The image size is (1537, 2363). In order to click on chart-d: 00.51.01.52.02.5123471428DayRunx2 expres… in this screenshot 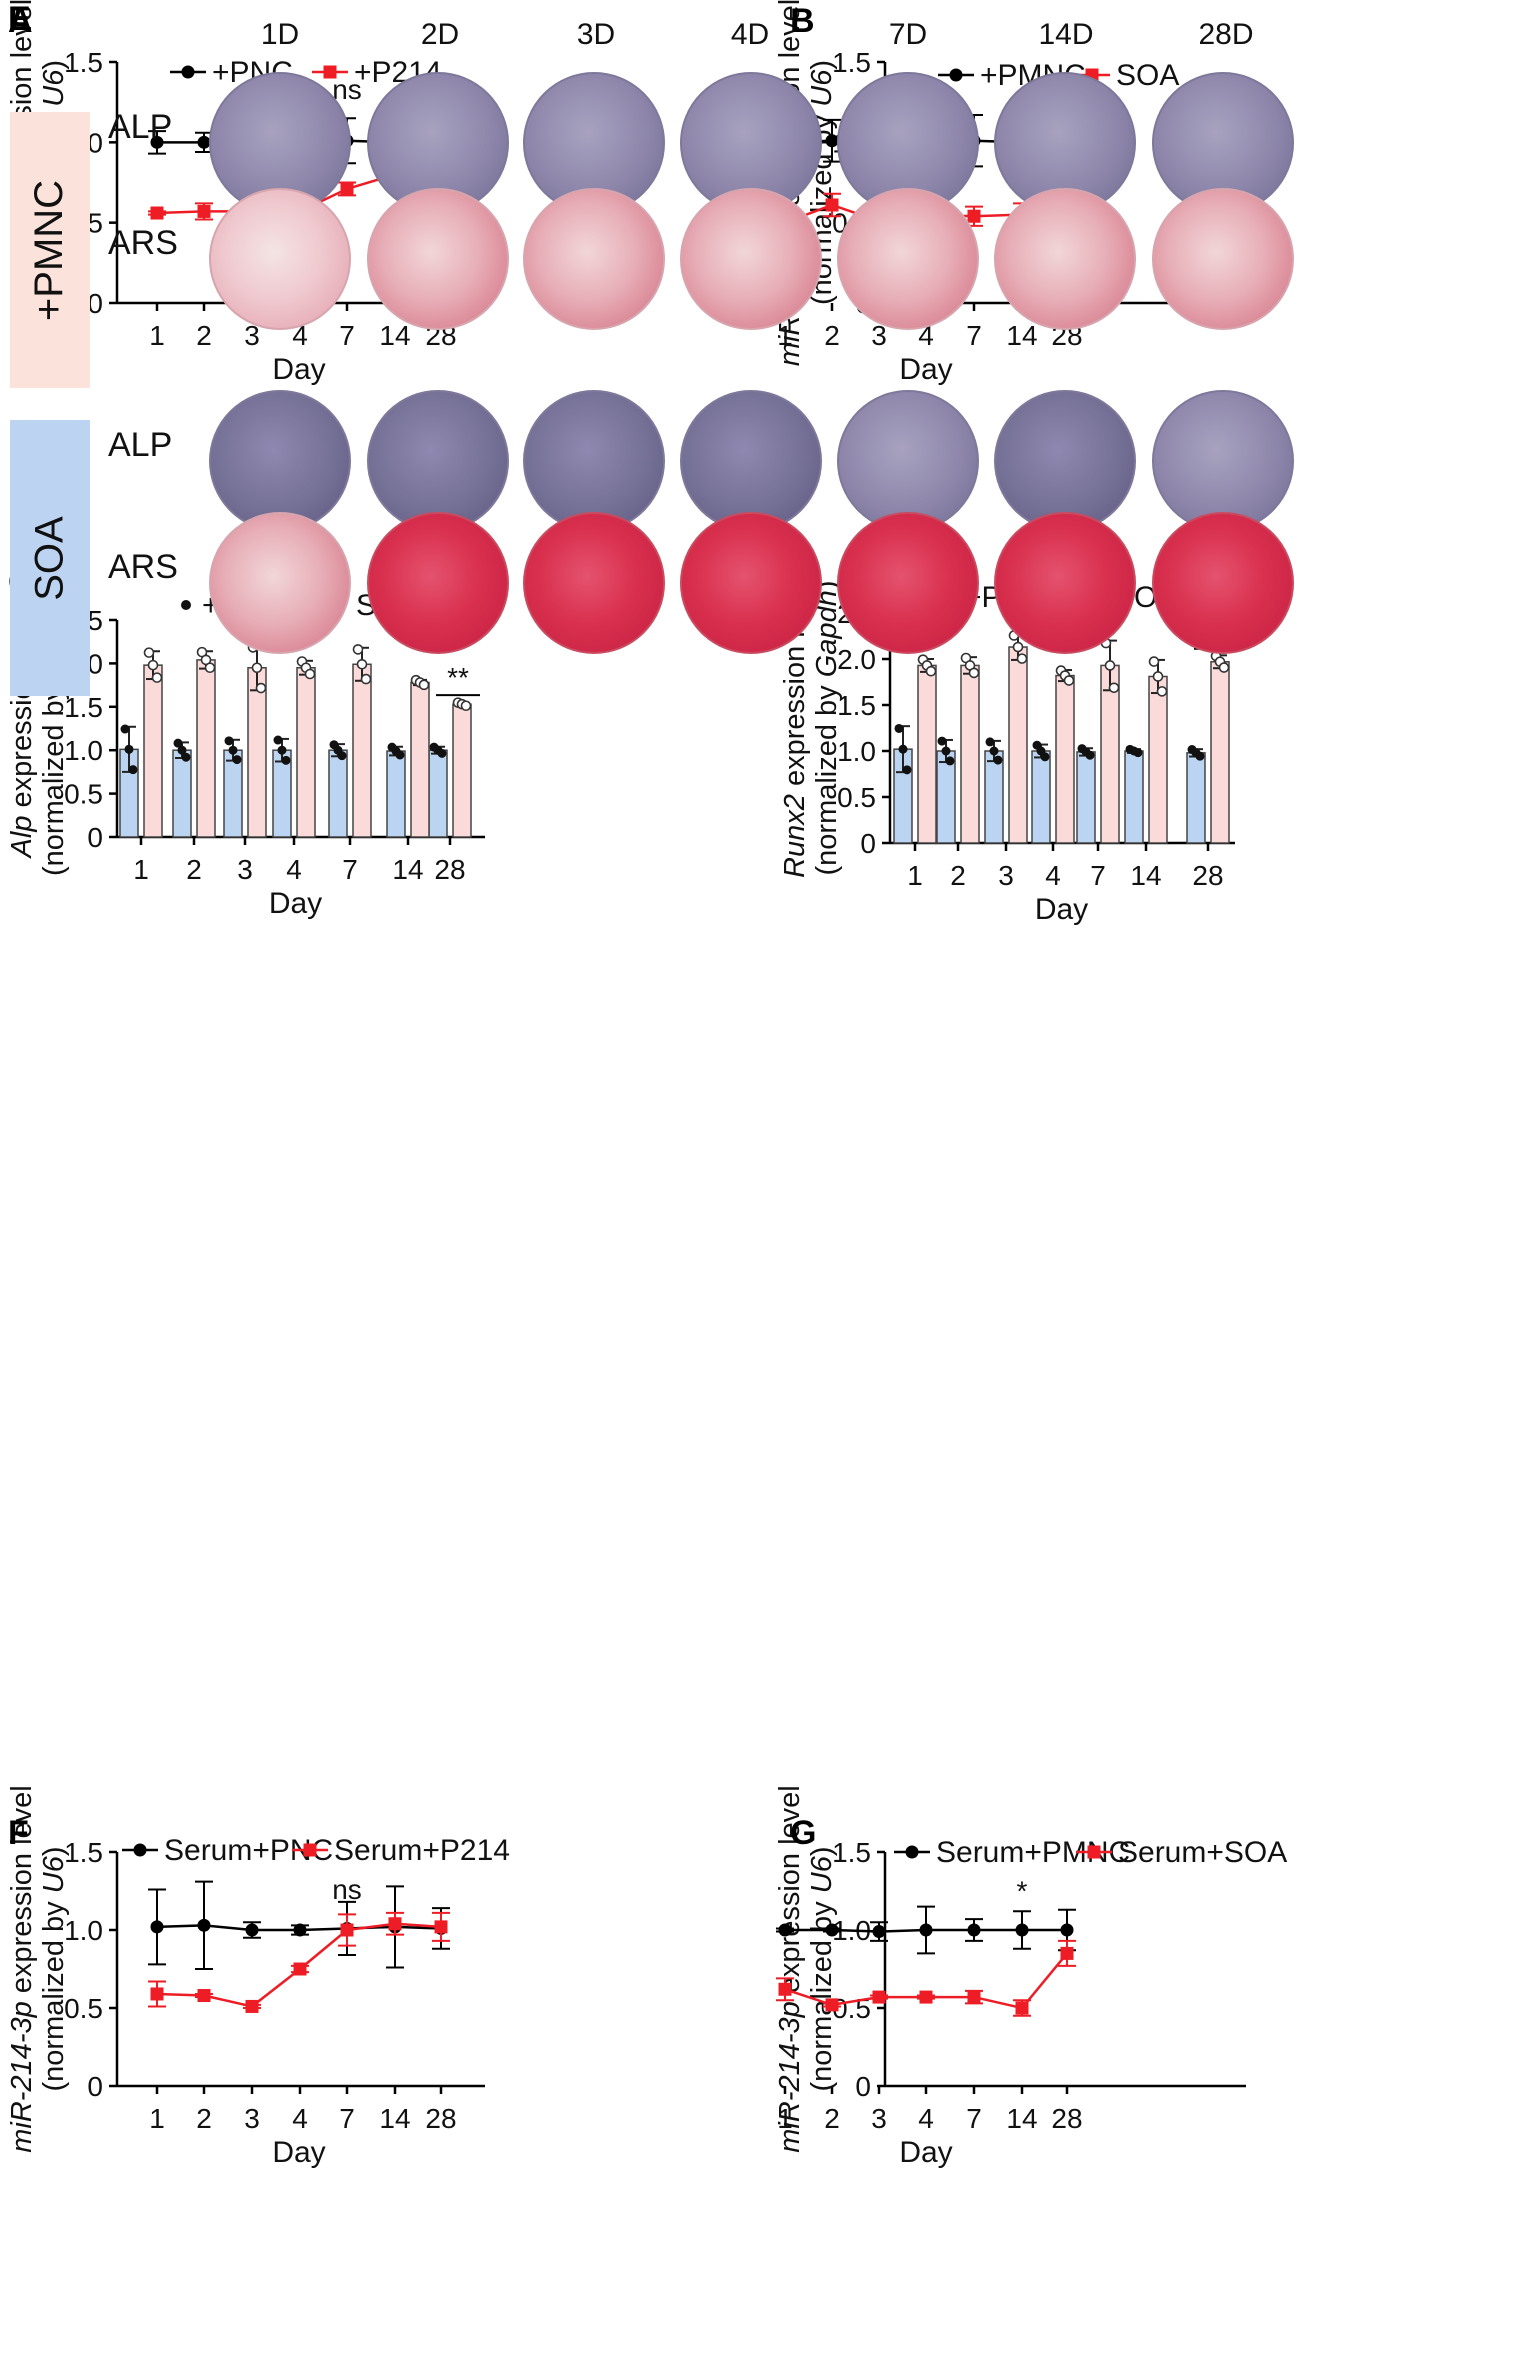, I will do `click(1008, 752)`.